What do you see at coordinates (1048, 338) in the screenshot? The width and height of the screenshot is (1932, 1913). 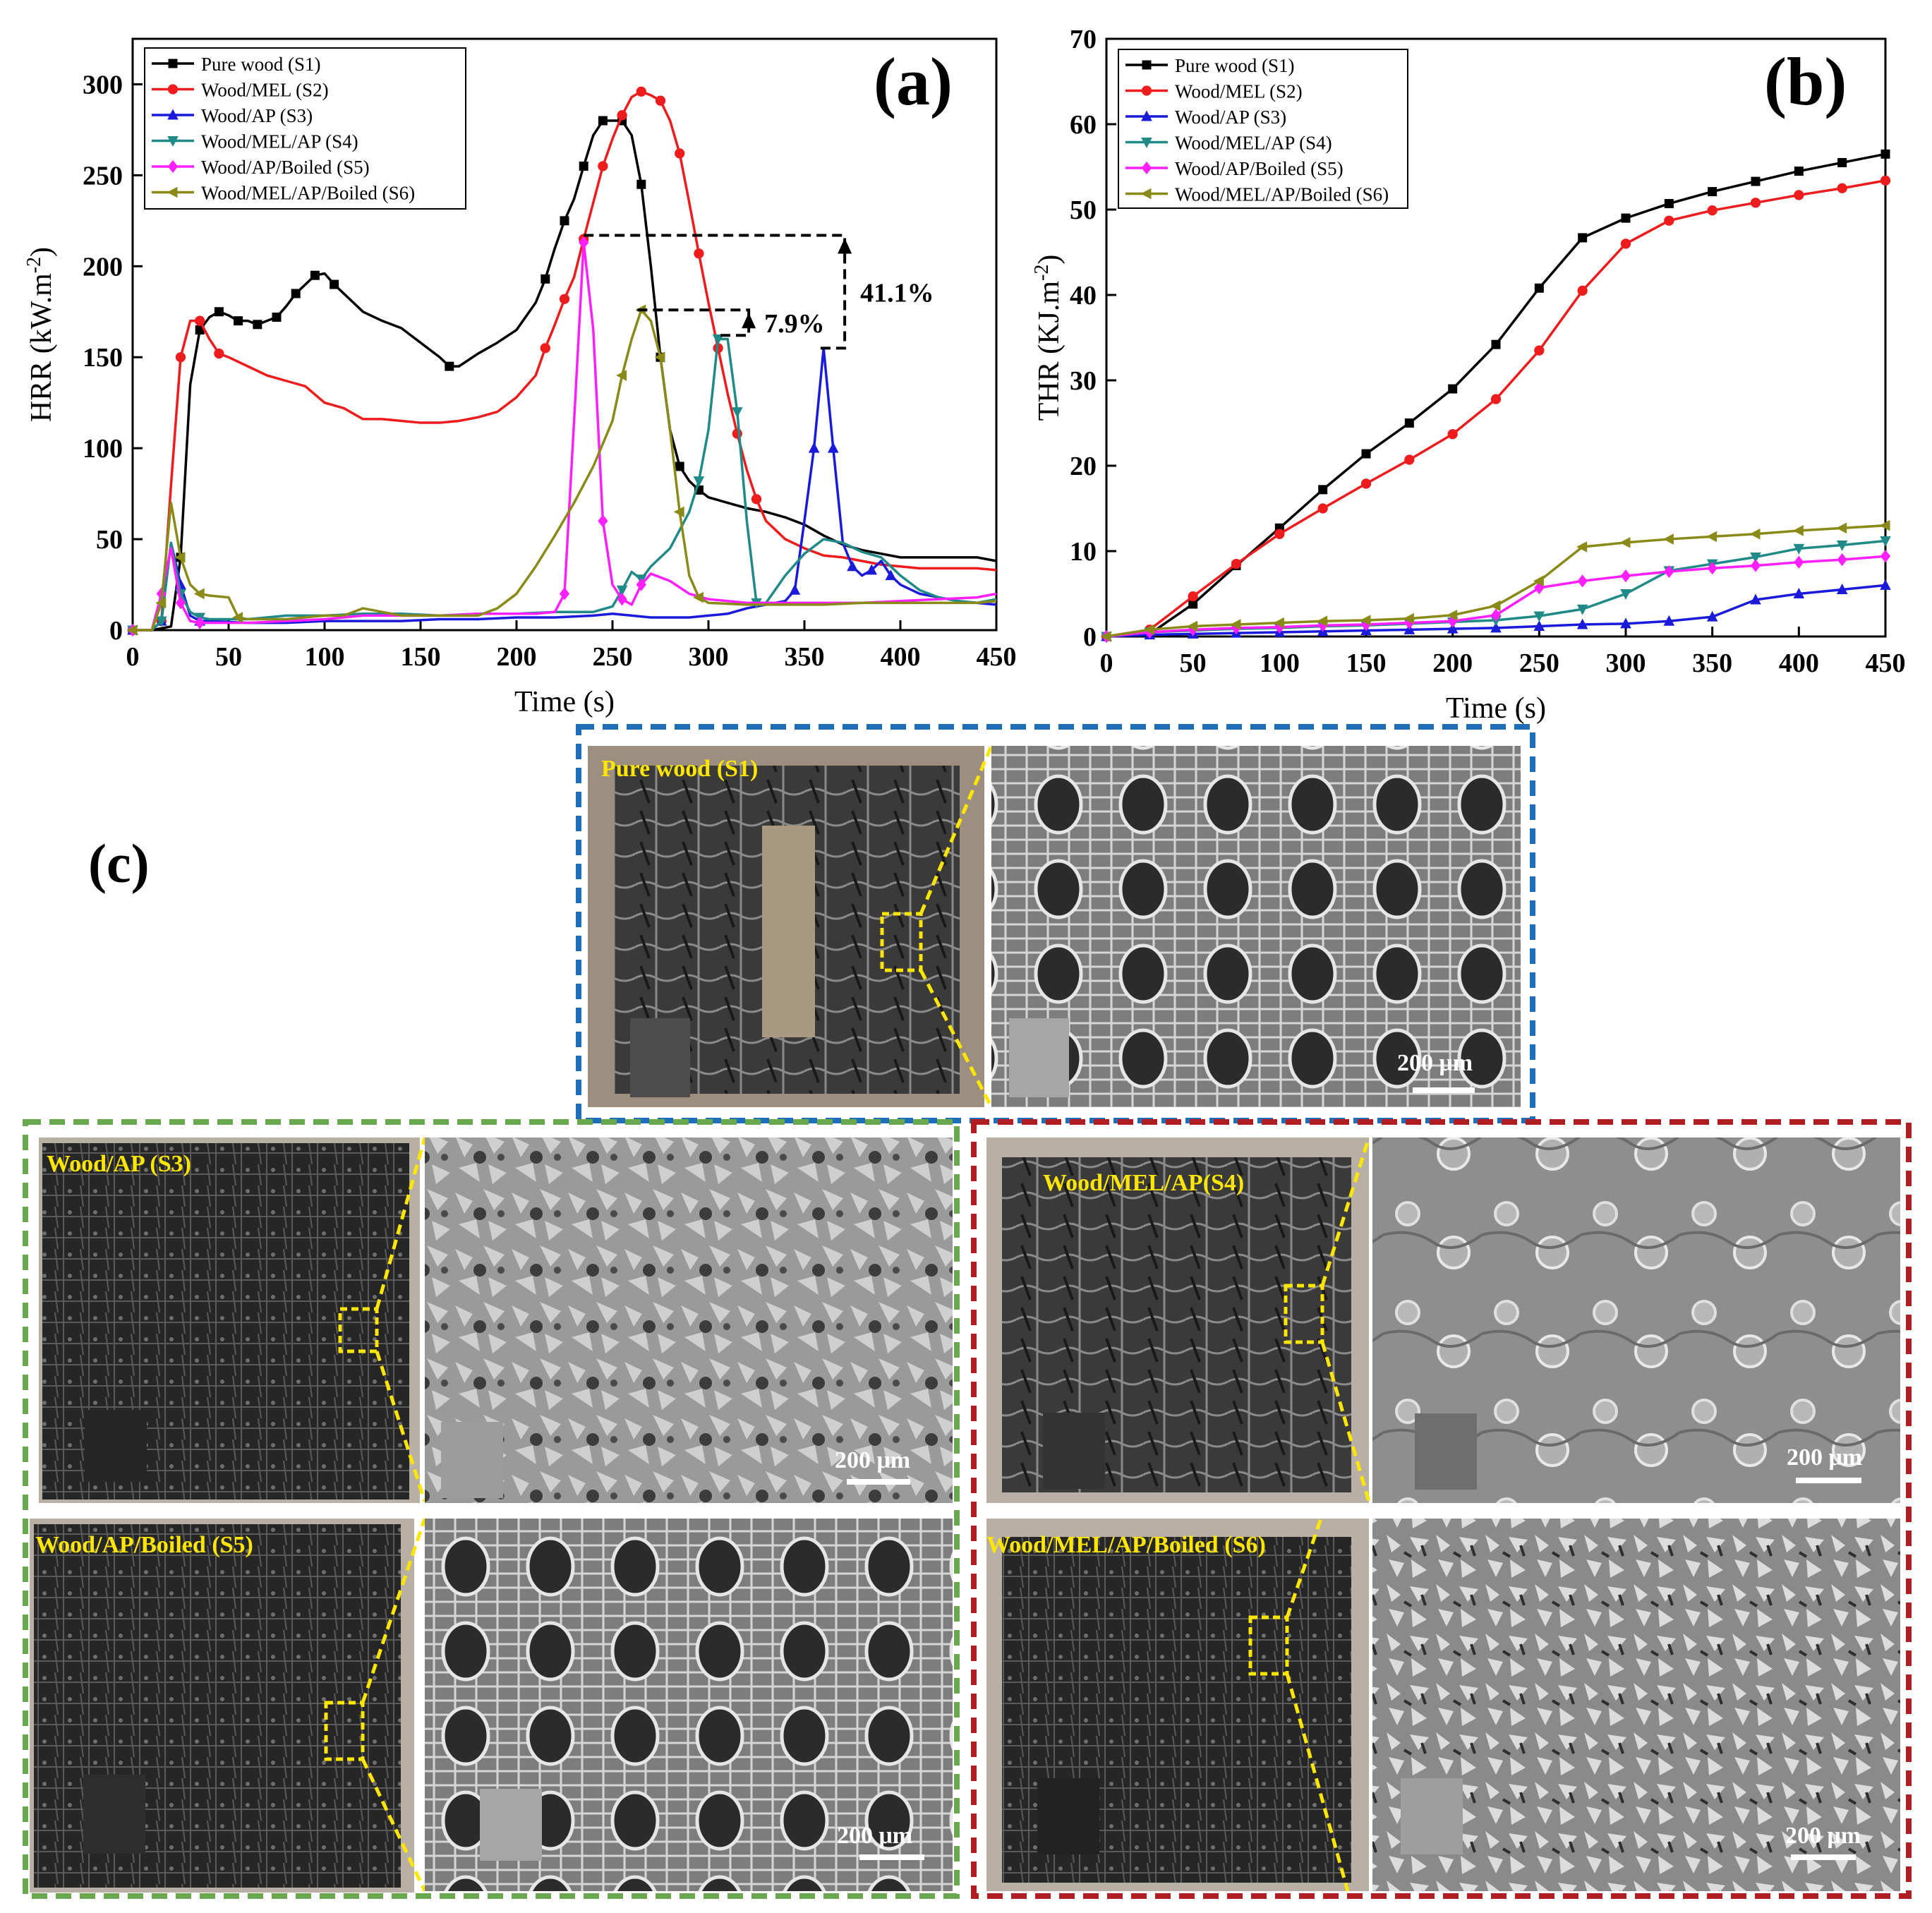 I see `y-axis-label: THR (KJ.m-2)` at bounding box center [1048, 338].